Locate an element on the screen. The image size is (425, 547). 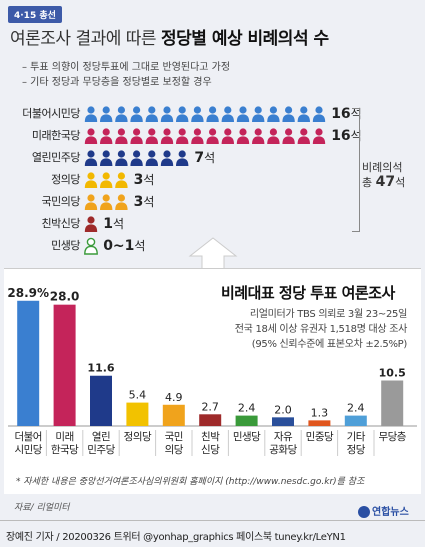
footer-divider is located at coordinates (212, 520).